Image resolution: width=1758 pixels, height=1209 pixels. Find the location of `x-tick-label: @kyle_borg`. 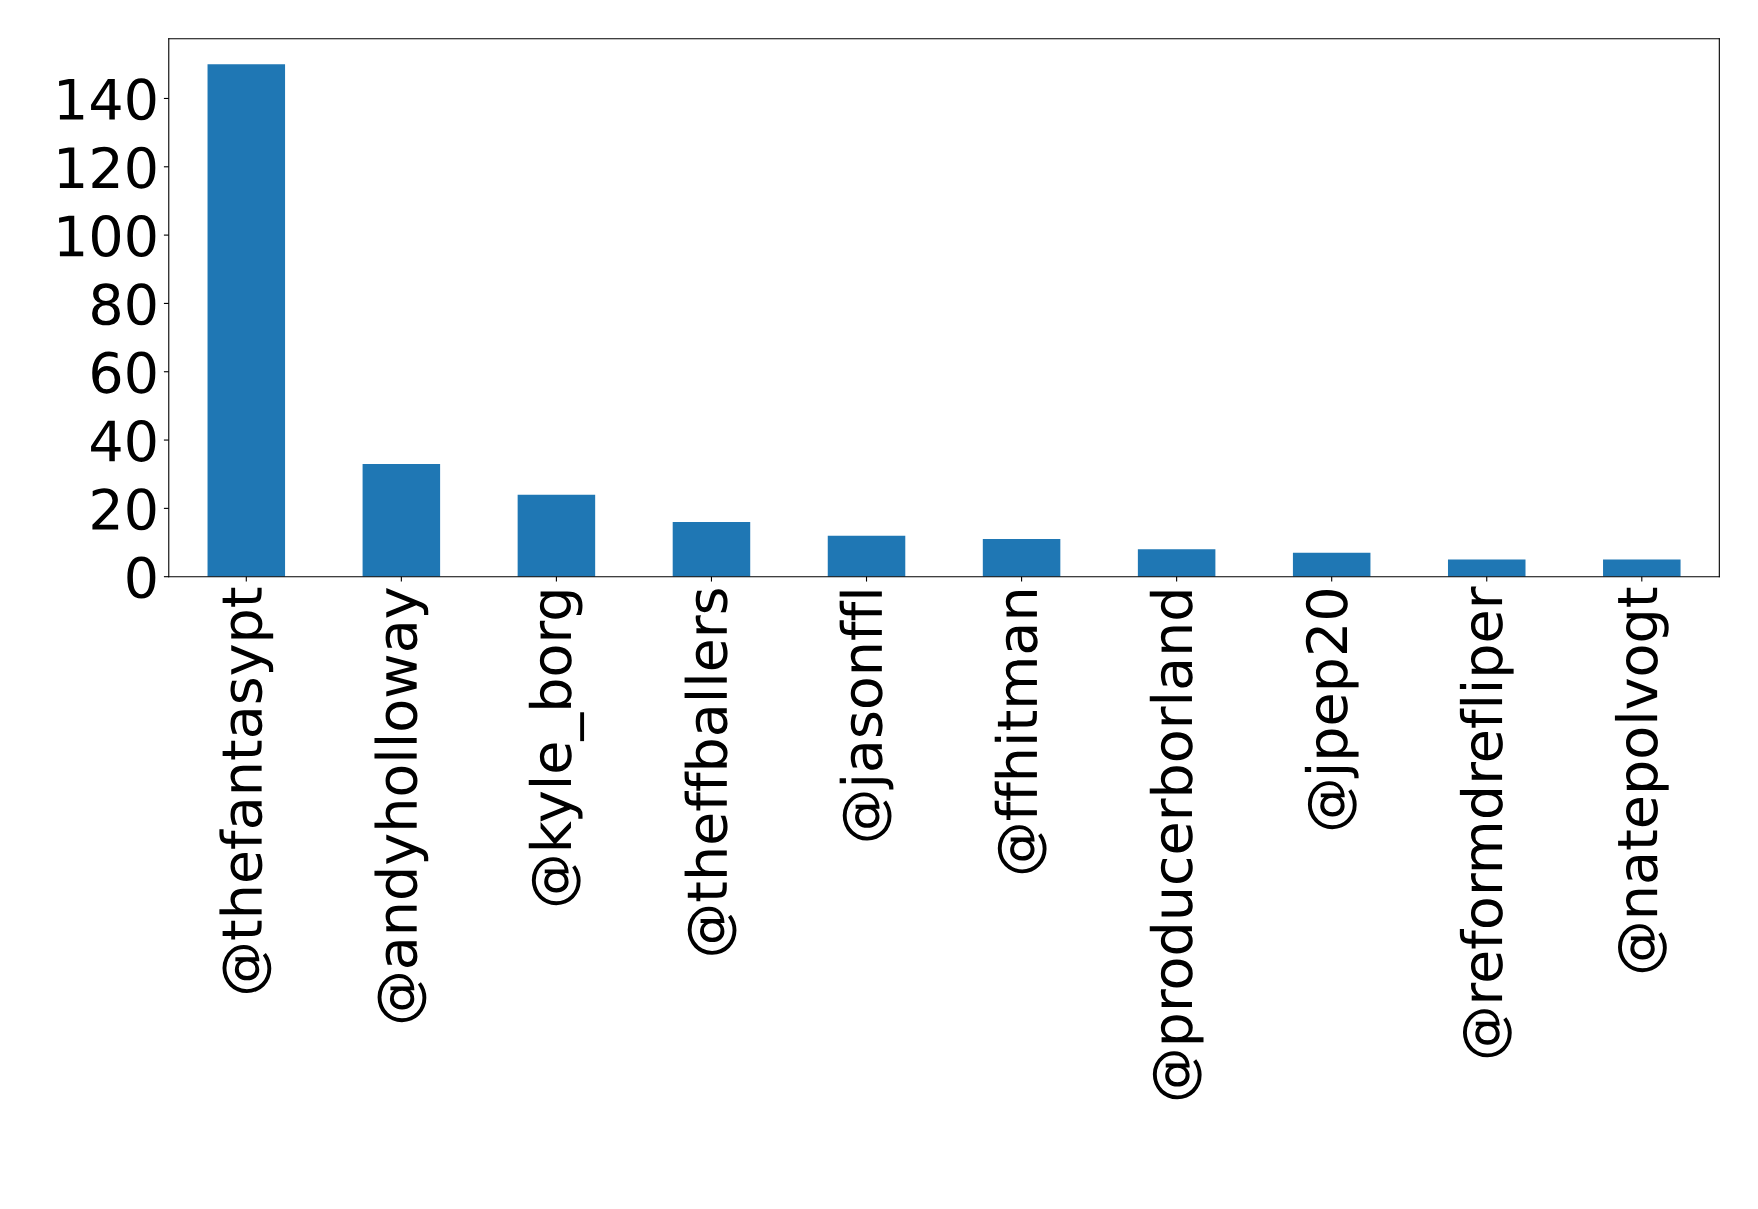

x-tick-label: @kyle_borg is located at coordinates (556, 748).